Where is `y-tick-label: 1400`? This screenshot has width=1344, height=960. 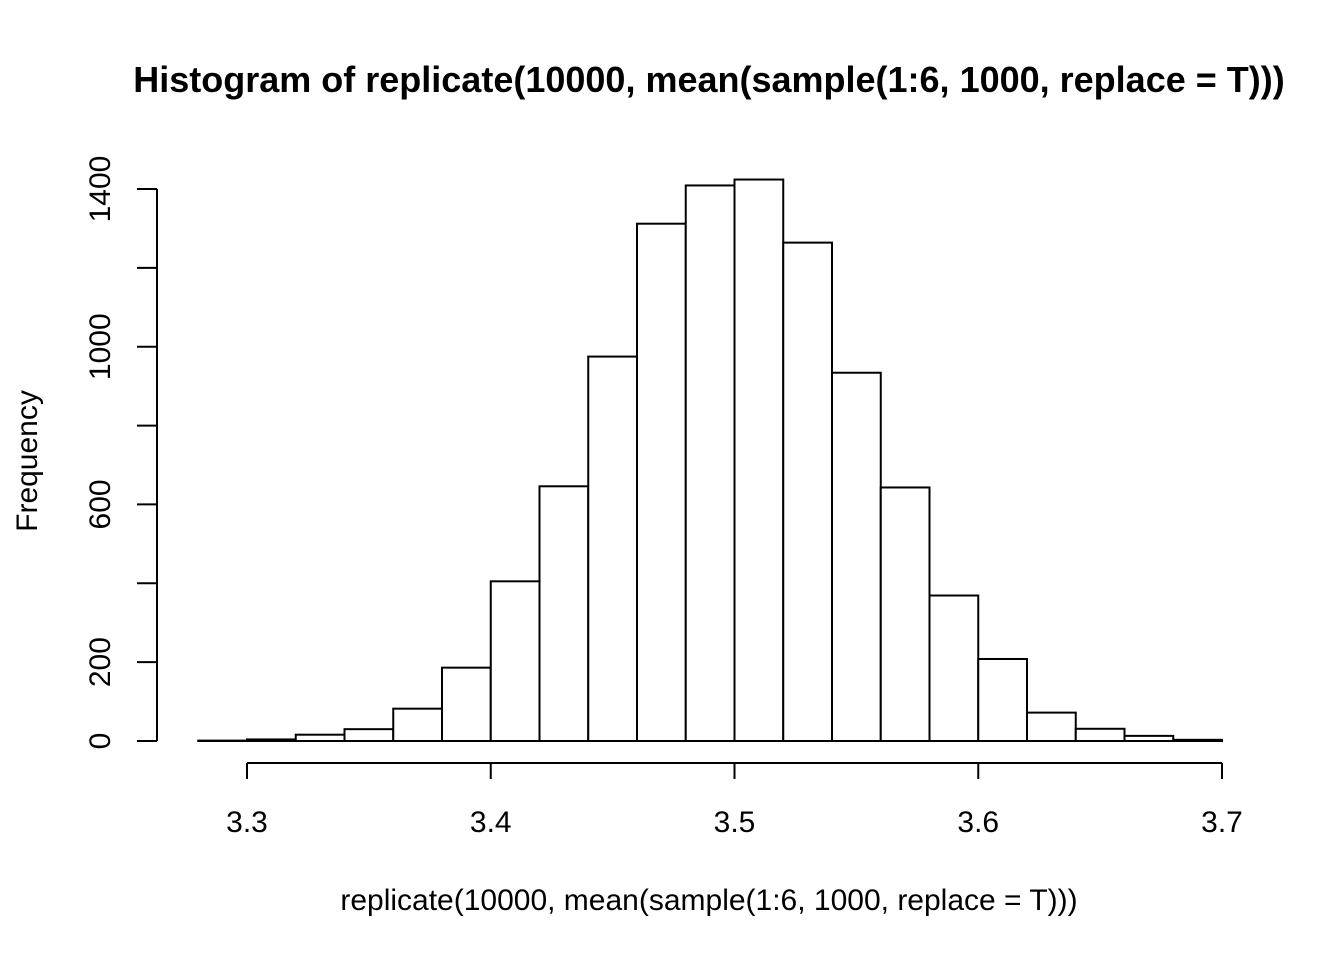
y-tick-label: 1400 is located at coordinates (100, 189).